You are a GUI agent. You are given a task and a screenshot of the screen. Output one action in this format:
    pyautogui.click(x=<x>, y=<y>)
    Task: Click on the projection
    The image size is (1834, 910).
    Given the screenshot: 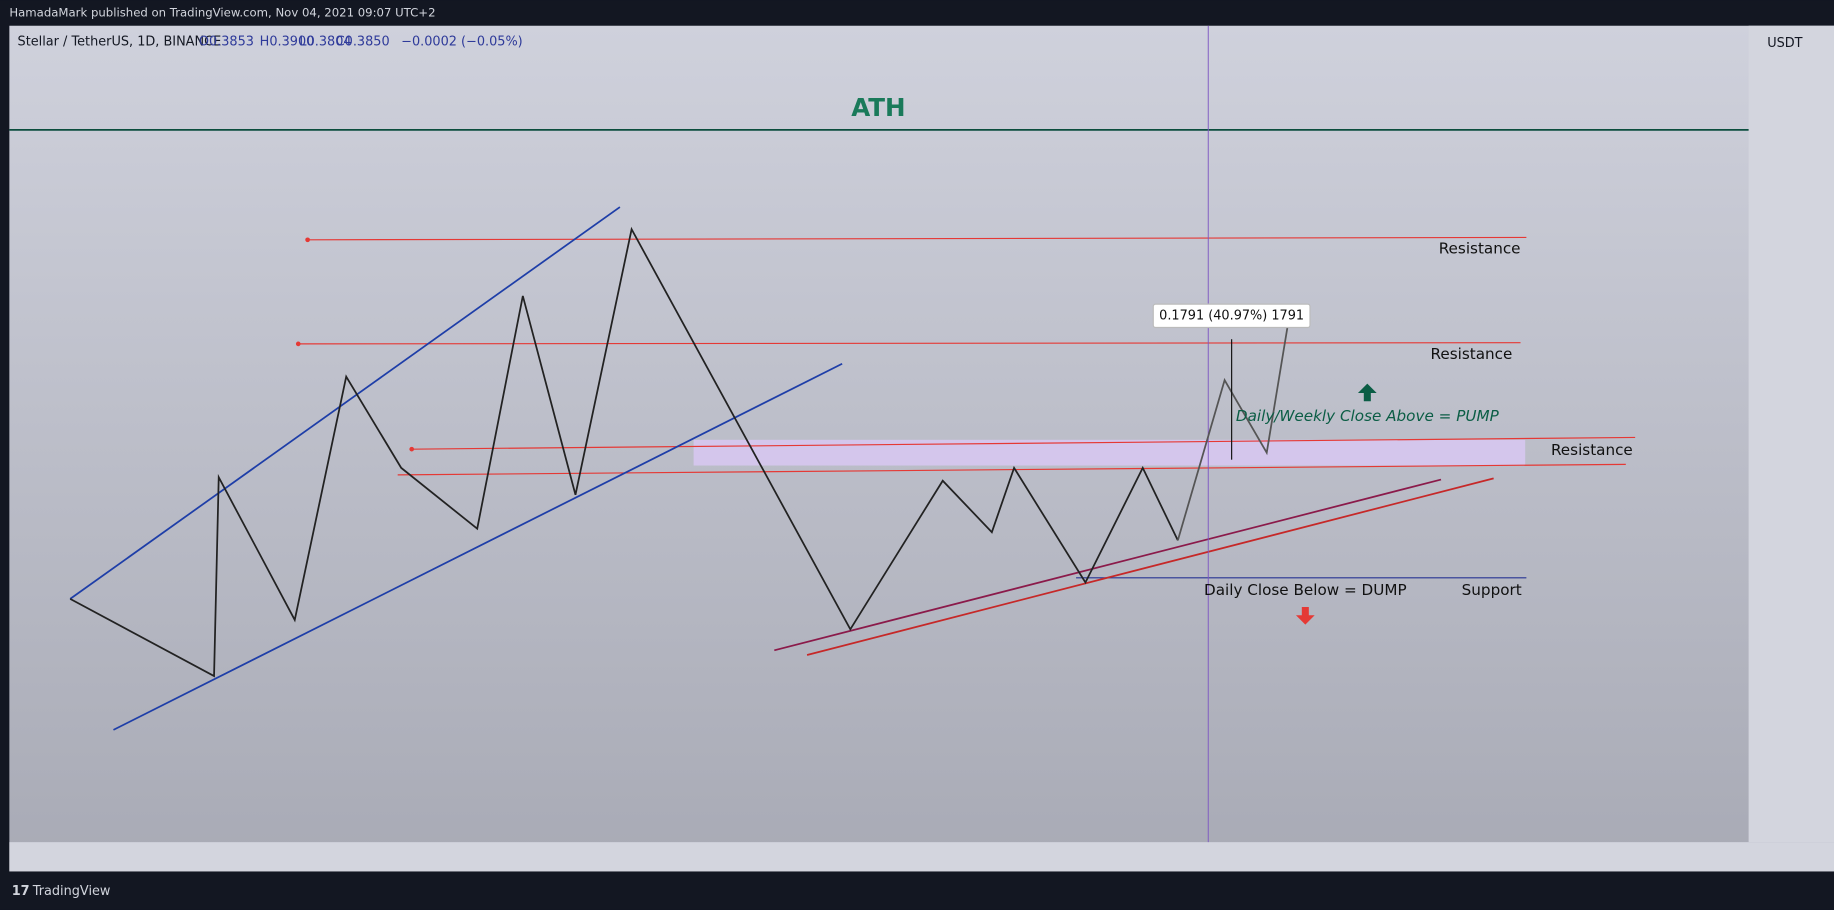 What is the action you would take?
    pyautogui.click(x=1233, y=429)
    